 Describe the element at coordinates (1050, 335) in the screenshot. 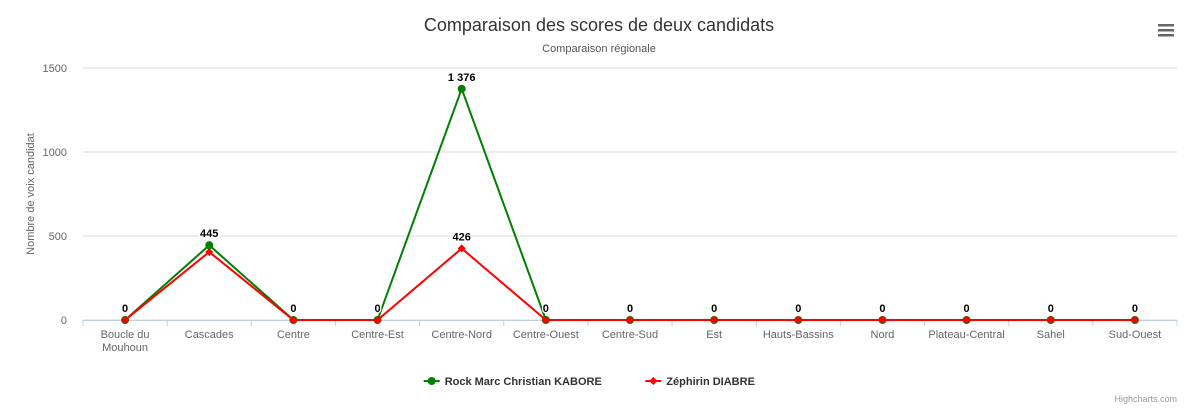

I see `x-tick-label: Sahel` at that location.